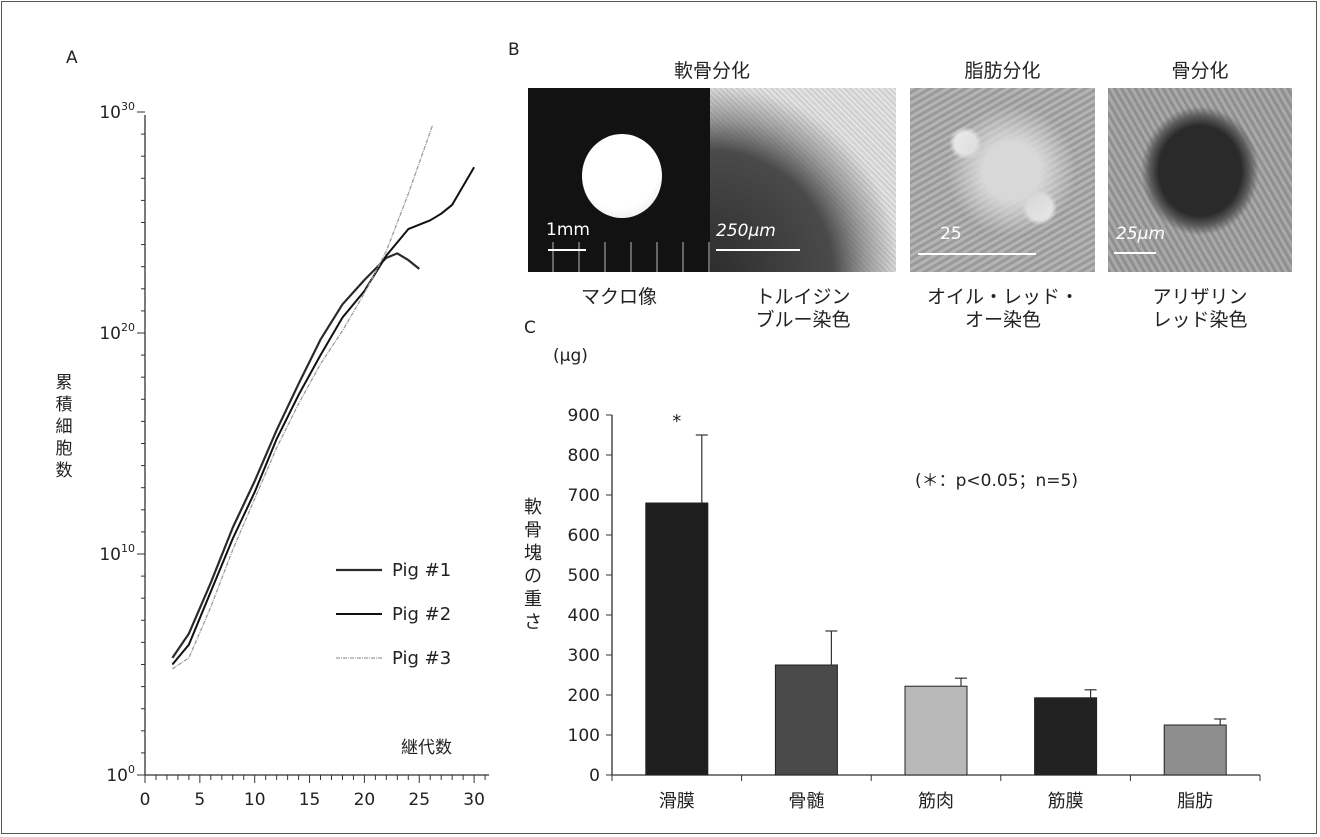 Image resolution: width=1320 pixels, height=837 pixels. Describe the element at coordinates (711, 71) in the screenshot. I see `title-chondrogenic: 軟骨分化` at that location.